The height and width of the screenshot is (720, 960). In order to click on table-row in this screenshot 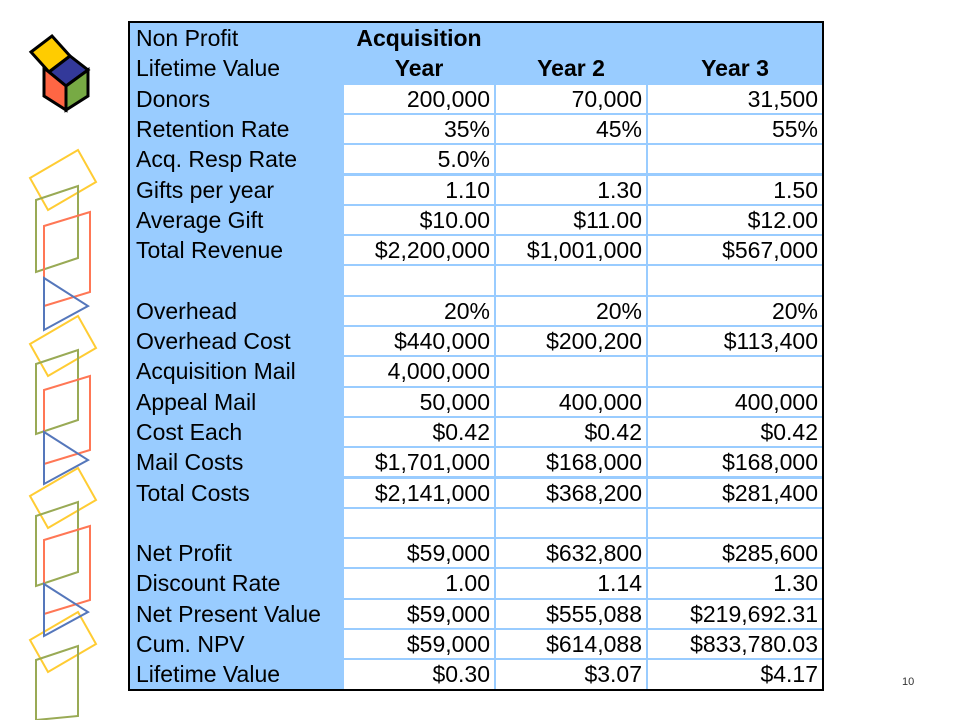, I will do `click(476, 280)`.